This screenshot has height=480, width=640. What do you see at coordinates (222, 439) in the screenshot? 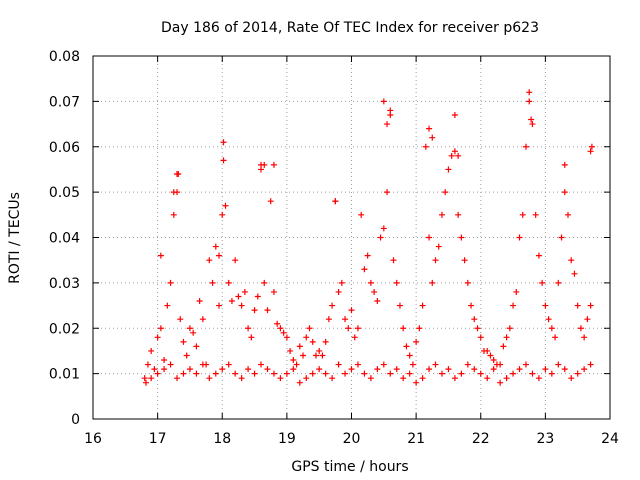
I see `x-tick-label: 18` at bounding box center [222, 439].